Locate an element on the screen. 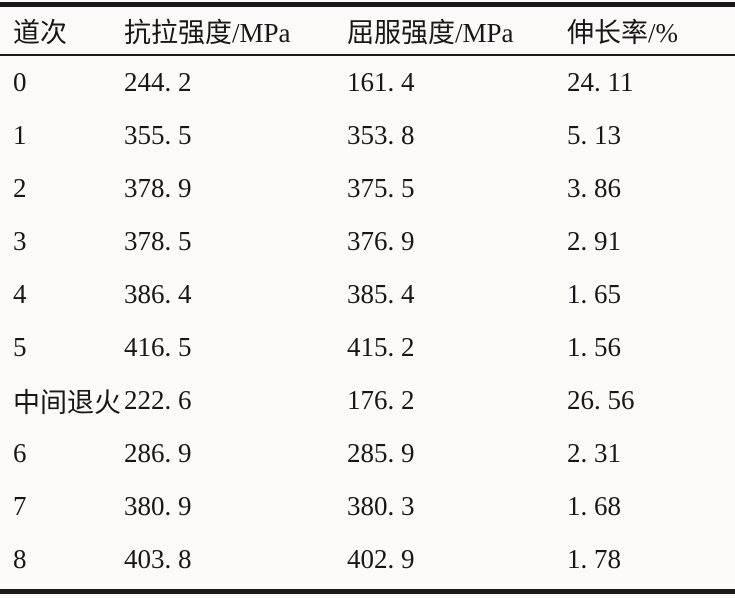 The width and height of the screenshot is (735, 598). cell-elongation: 2. 91 is located at coordinates (594, 241).